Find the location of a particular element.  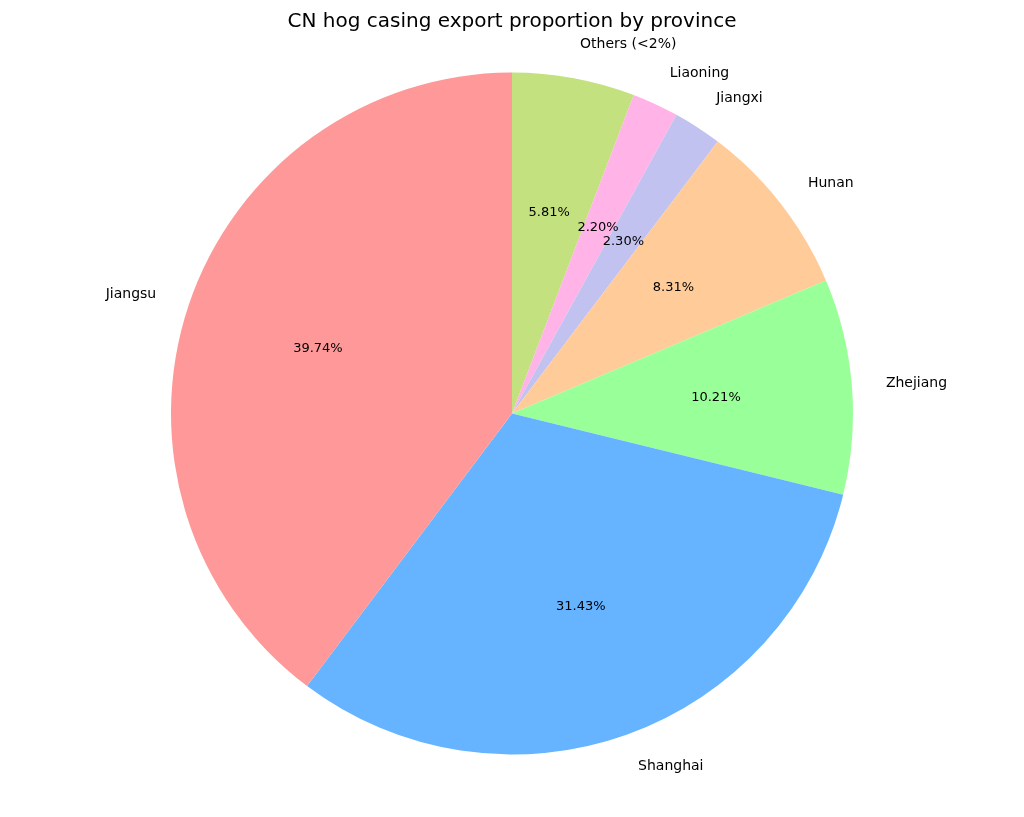

data-label: 39.74% is located at coordinates (318, 348).